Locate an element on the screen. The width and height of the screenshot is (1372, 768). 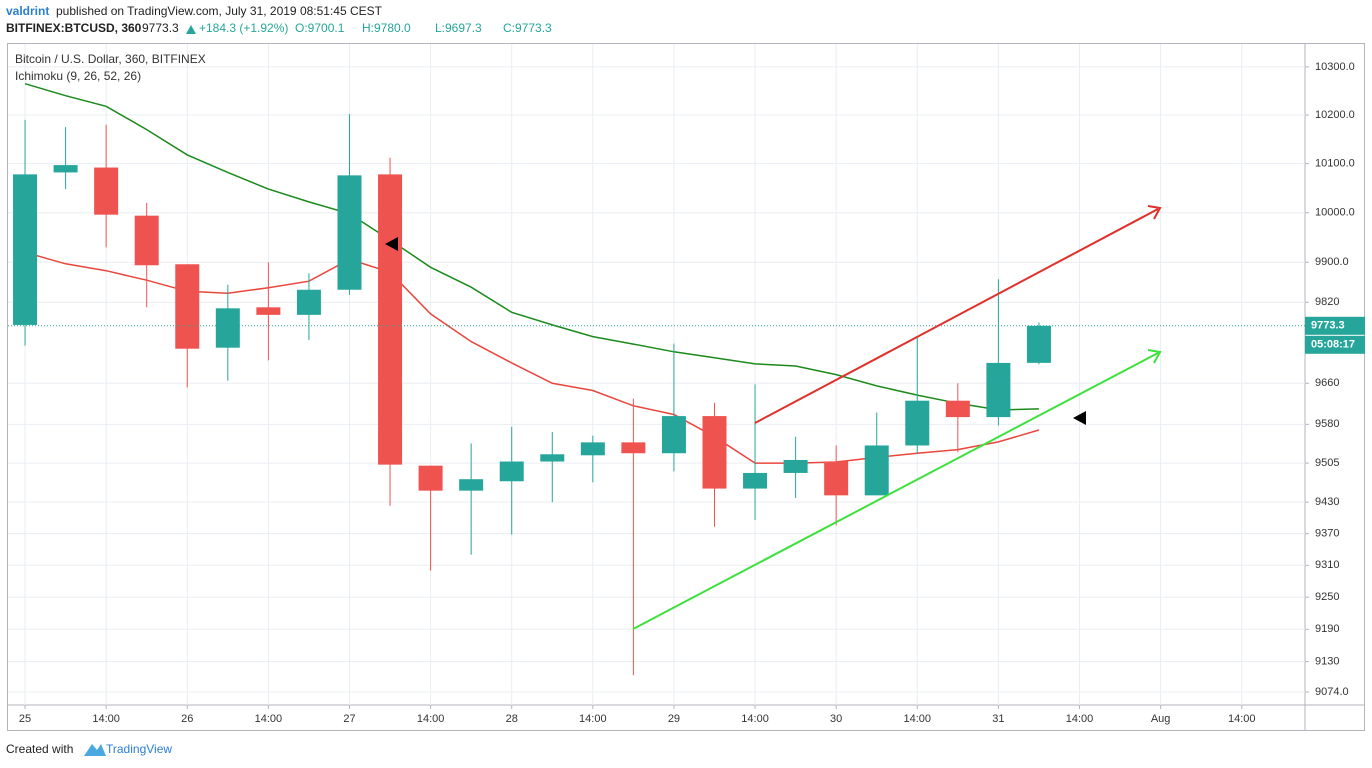
y-tick-label: 9430 is located at coordinates (1327, 502).